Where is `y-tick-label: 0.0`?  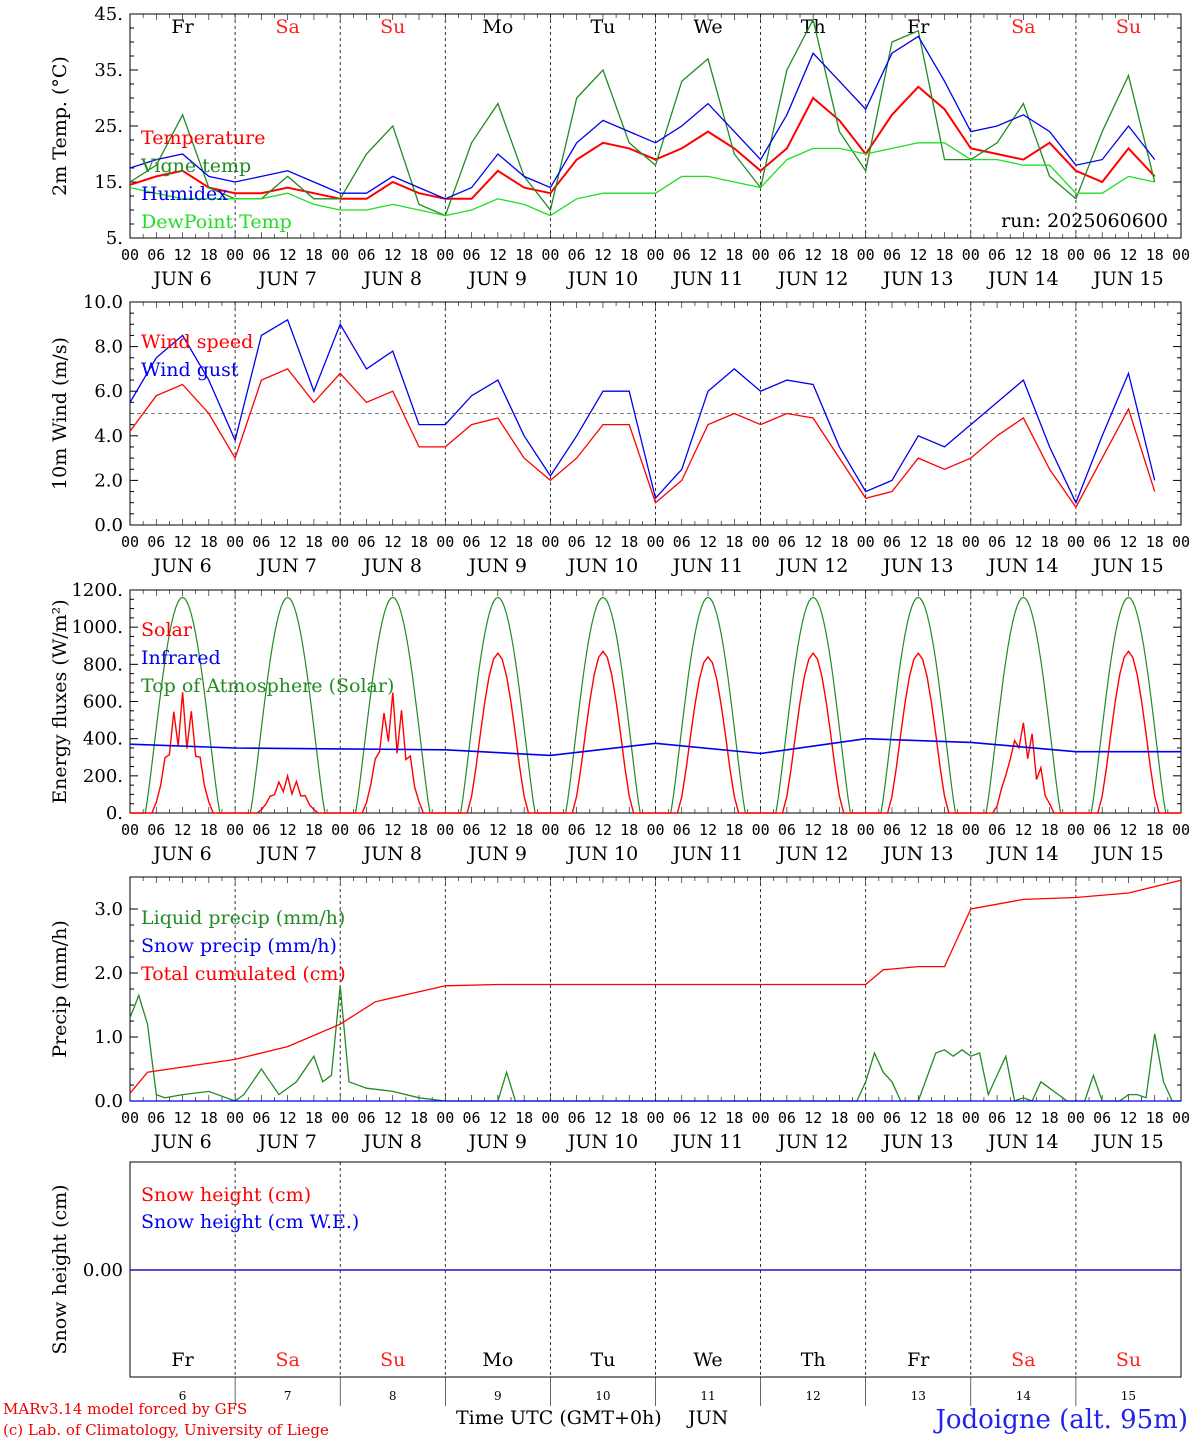
y-tick-label: 0.0 is located at coordinates (108, 525).